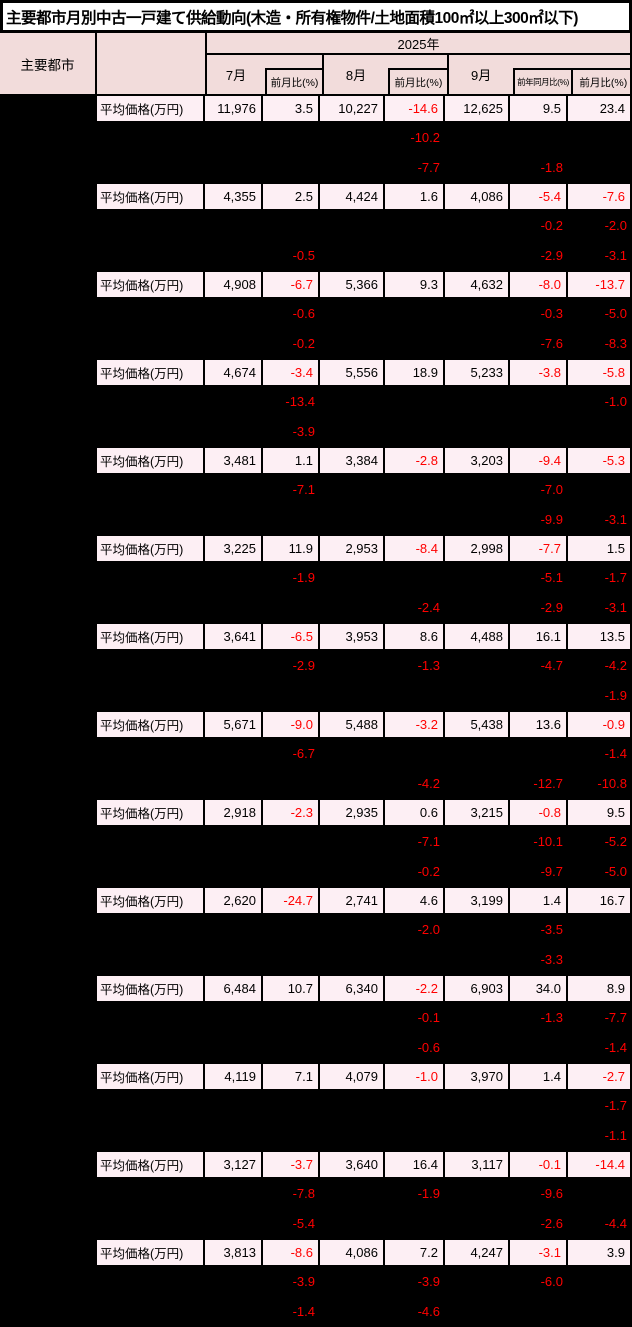  Describe the element at coordinates (551, 666) in the screenshot. I see `value-cell: -4.7` at that location.